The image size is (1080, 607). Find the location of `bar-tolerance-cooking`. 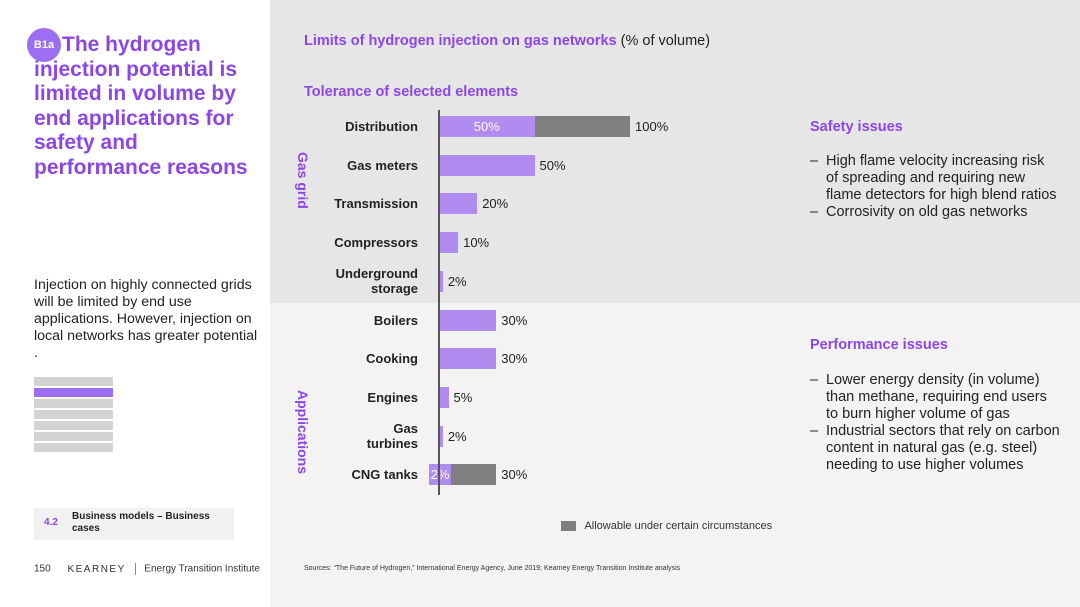

bar-tolerance-cooking is located at coordinates (468, 359).